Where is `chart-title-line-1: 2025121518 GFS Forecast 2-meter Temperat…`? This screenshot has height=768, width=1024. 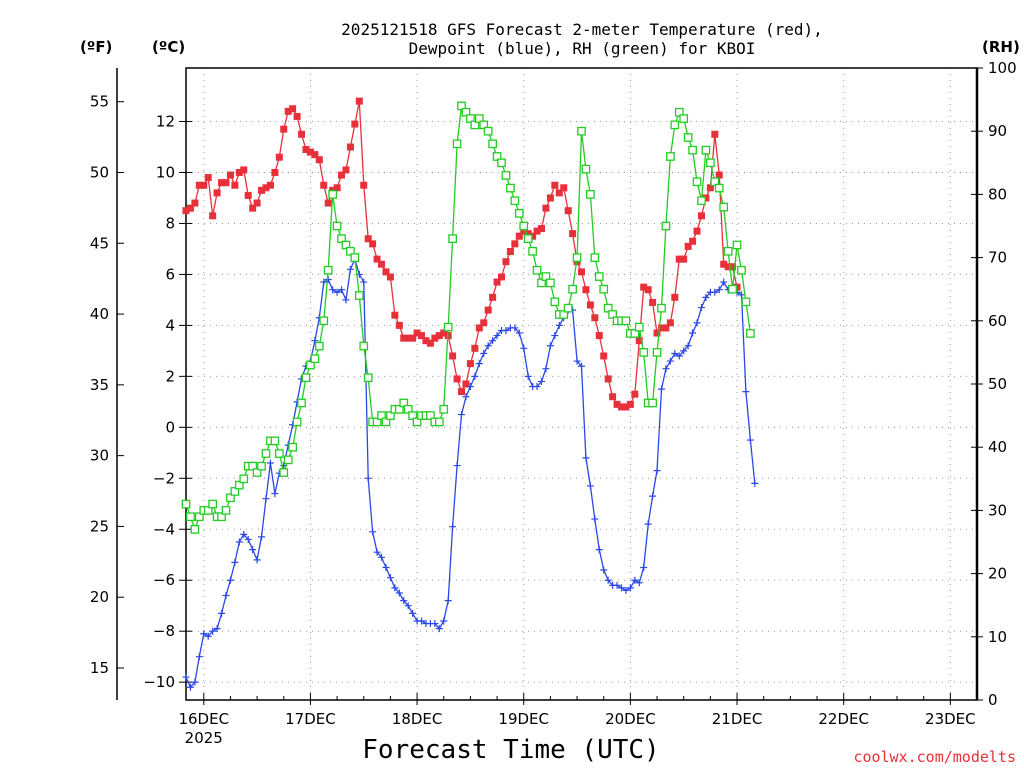
chart-title-line-1: 2025121518 GFS Forecast 2-meter Temperat… is located at coordinates (582, 29).